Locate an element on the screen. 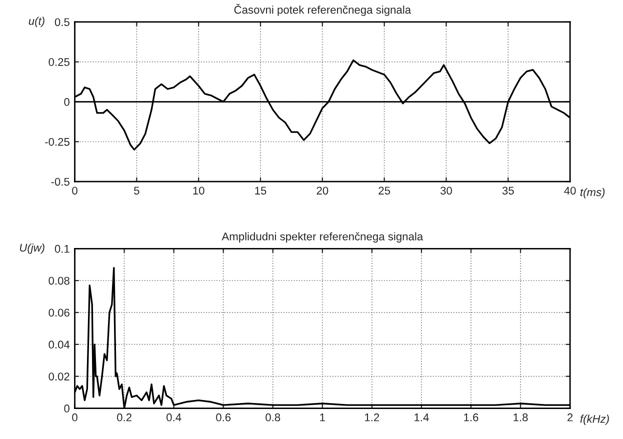  x-axis-title: f(kHz) is located at coordinates (594, 420).